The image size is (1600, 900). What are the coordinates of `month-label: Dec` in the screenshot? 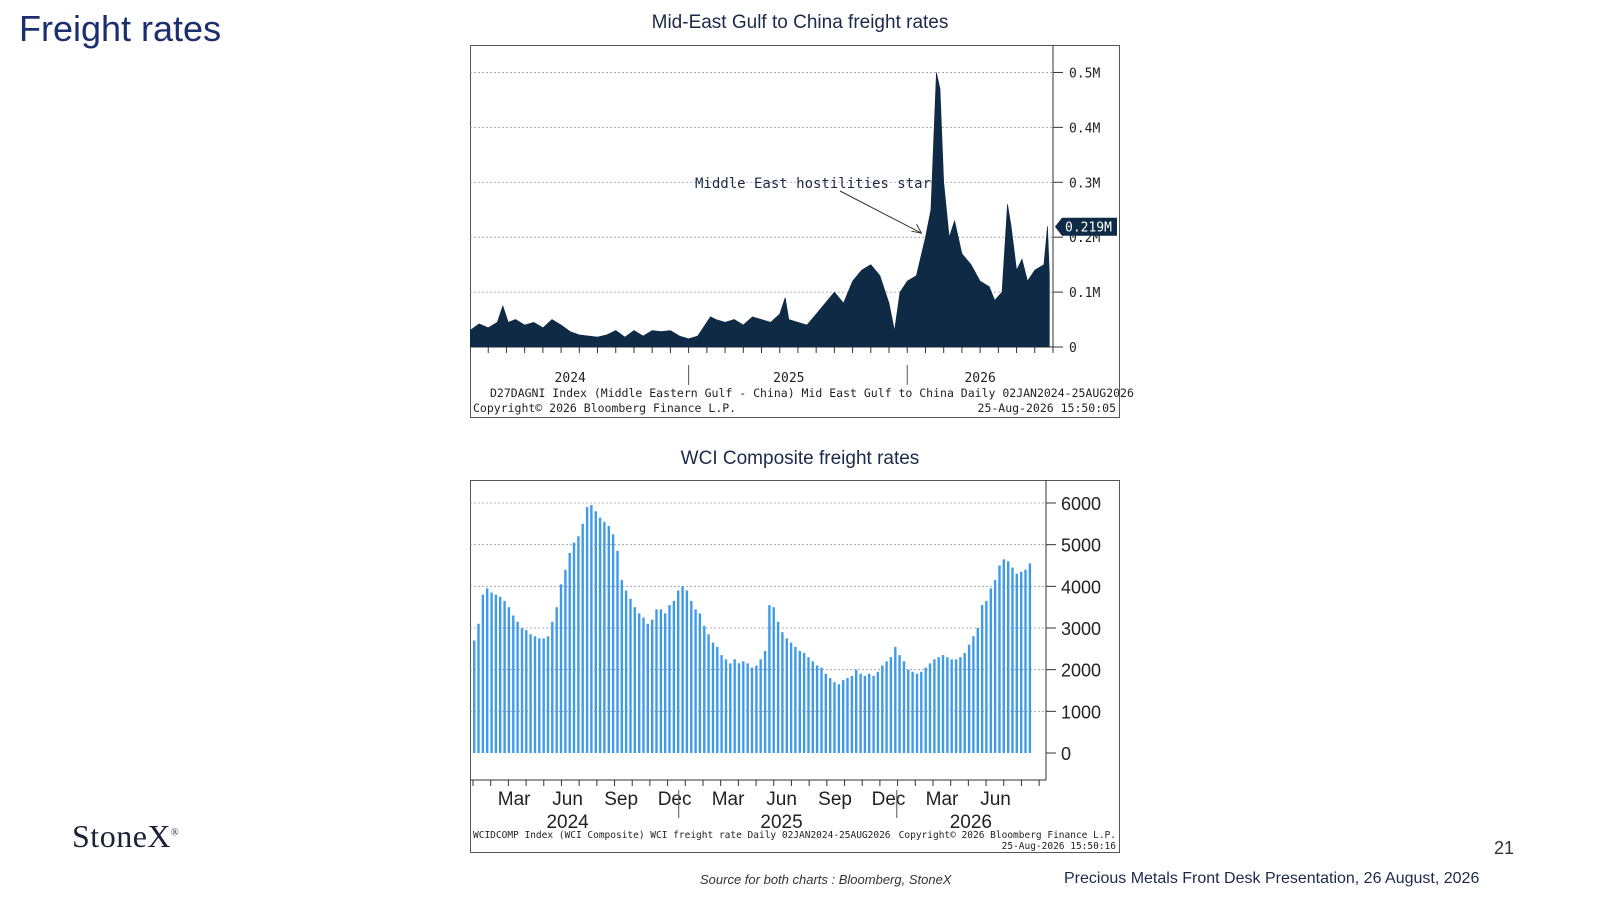 It's located at (675, 799).